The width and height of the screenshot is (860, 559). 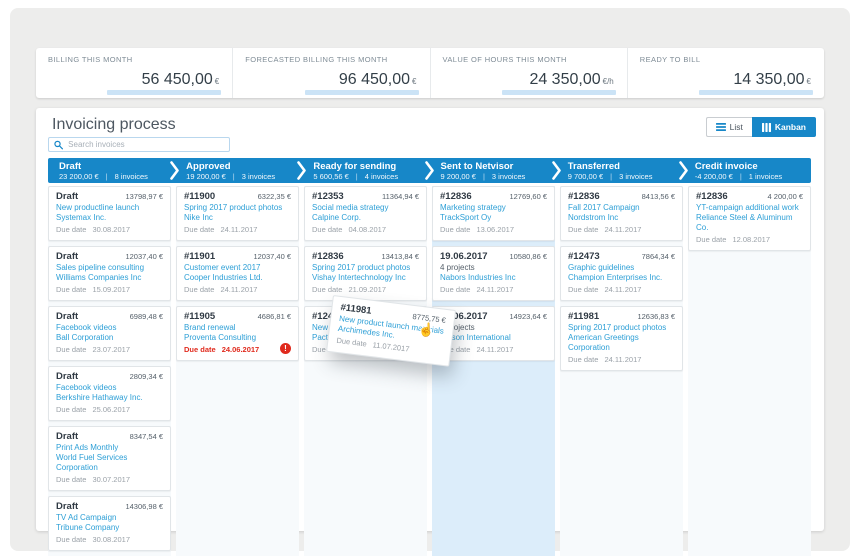 What do you see at coordinates (365, 257) in the screenshot?
I see `invoice-card-header: #12836 13413,84 €` at bounding box center [365, 257].